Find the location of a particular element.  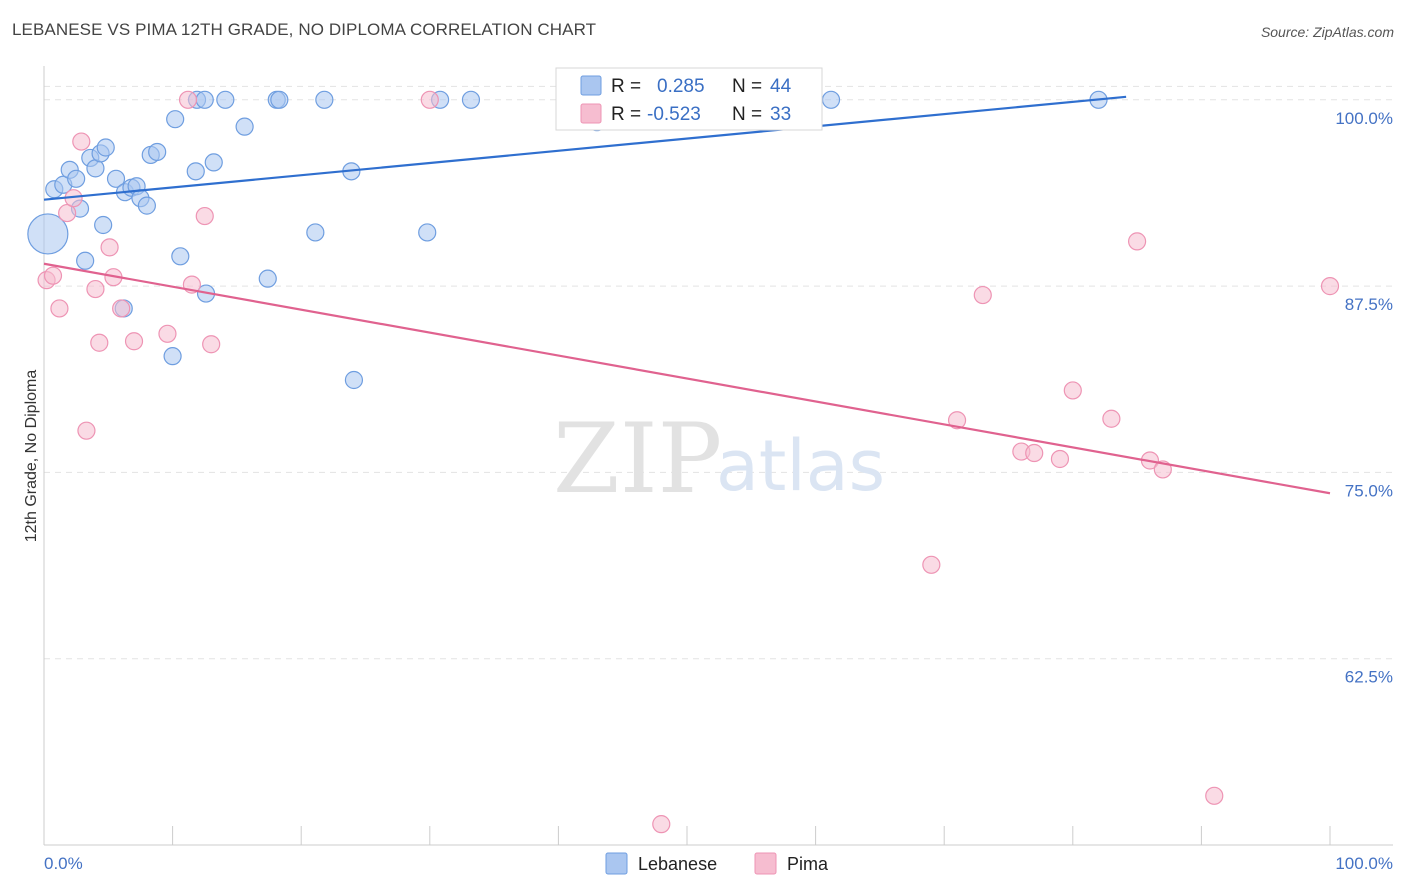

y-tick-label: 100.0% is located at coordinates (1364, 118).